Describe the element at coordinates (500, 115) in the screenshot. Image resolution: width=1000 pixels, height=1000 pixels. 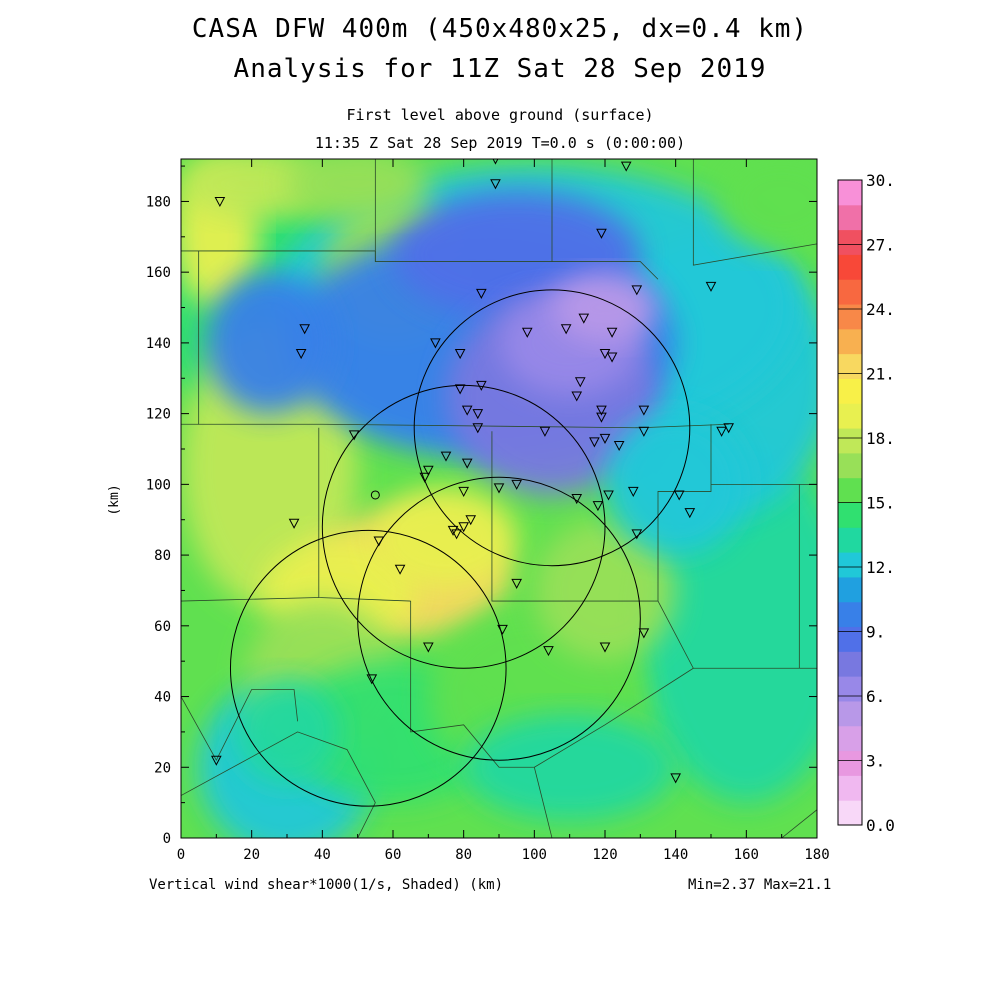
I see `level-subtitle: First level above ground (surface)` at that location.